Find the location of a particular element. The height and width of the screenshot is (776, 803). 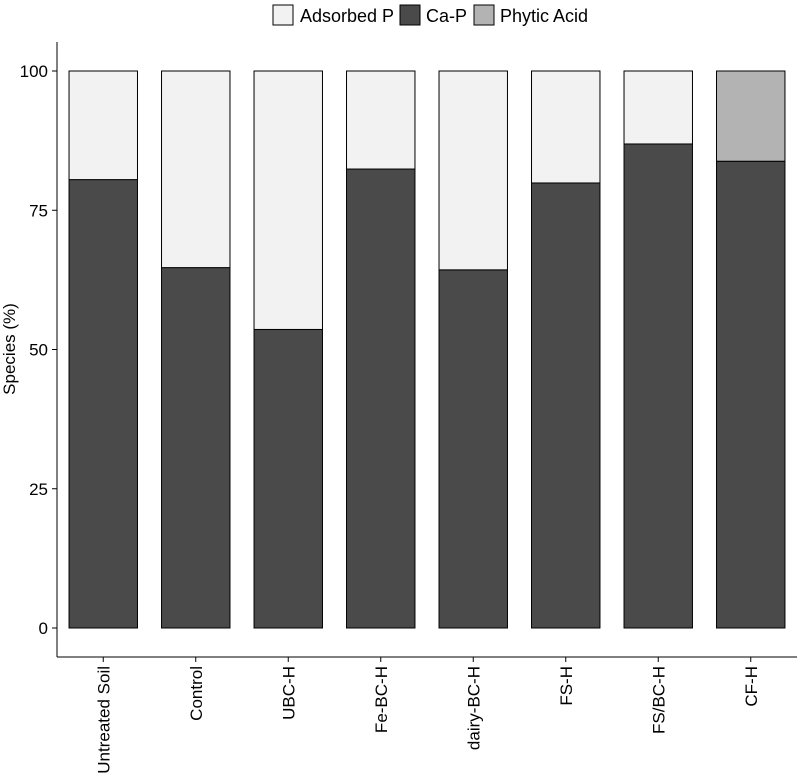

y-tick-label-0: 0 is located at coordinates (43, 628).